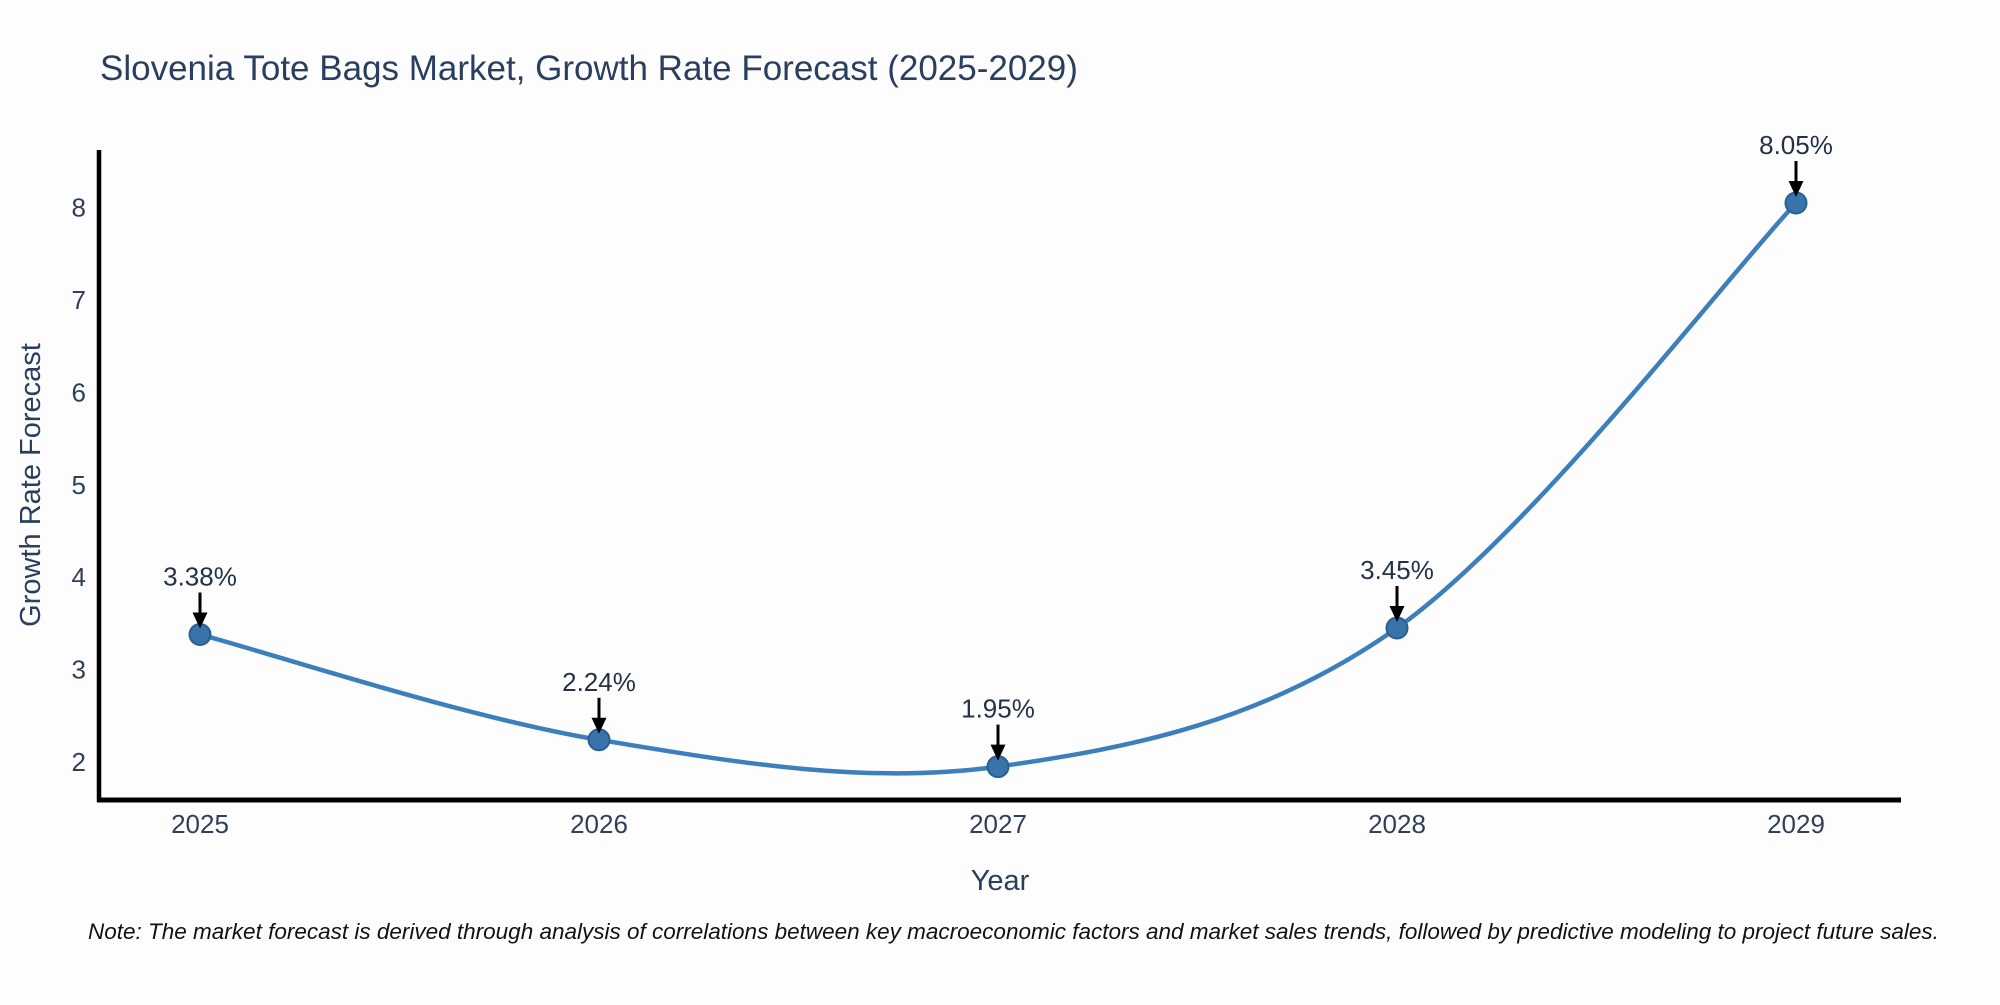 Image resolution: width=2000 pixels, height=1005 pixels. What do you see at coordinates (1397, 824) in the screenshot?
I see `x-tick-label: 2028` at bounding box center [1397, 824].